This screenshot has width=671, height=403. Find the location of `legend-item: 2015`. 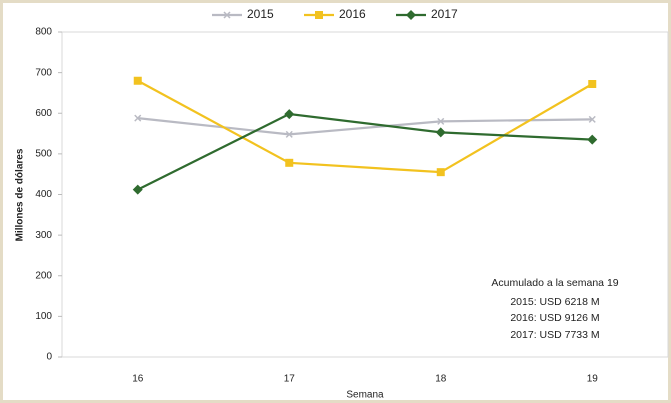

legend-item: 2015 is located at coordinates (243, 14).